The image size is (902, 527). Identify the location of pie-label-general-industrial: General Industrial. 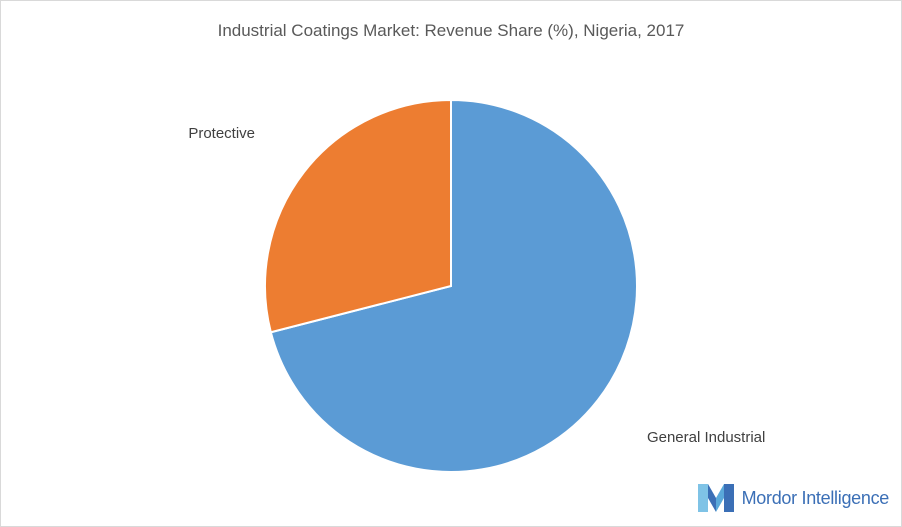
(706, 437).